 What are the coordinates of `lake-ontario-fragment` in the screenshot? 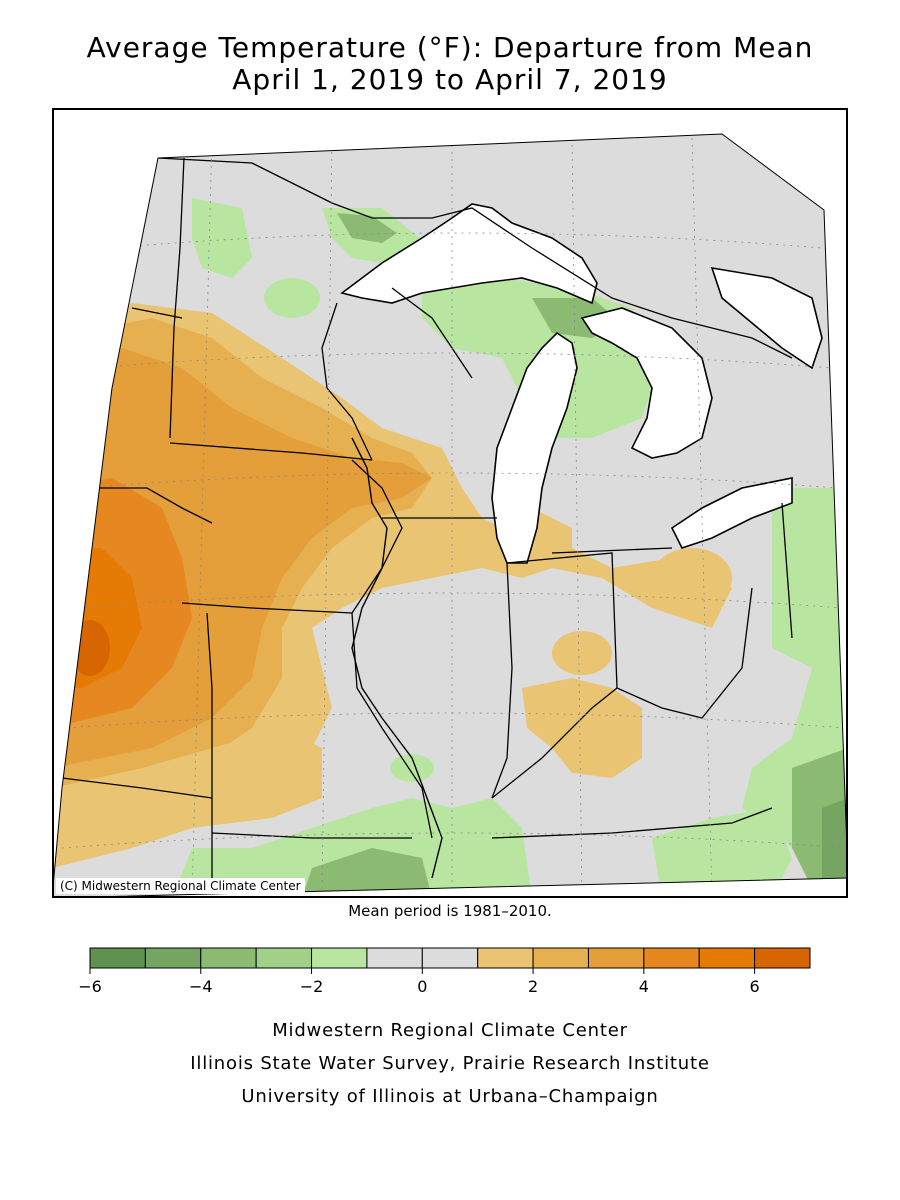 It's located at (766, 318).